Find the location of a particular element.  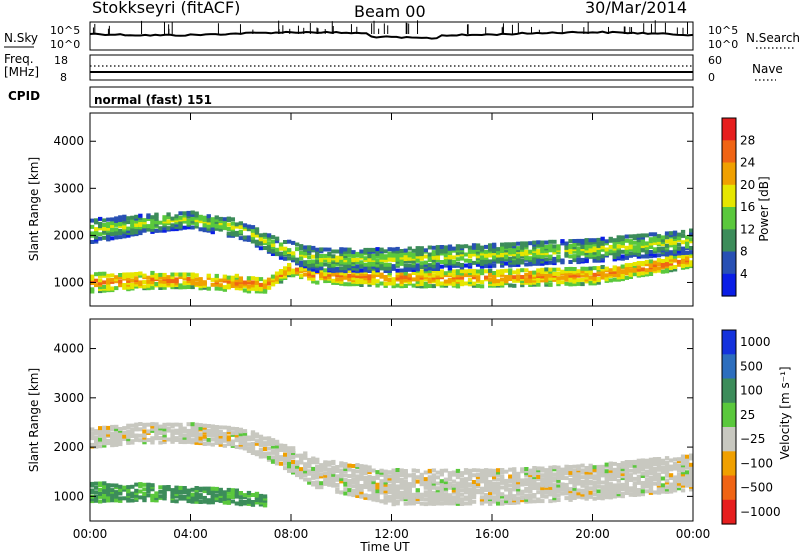

freq-left-tick-top: 18 is located at coordinates (61, 60).